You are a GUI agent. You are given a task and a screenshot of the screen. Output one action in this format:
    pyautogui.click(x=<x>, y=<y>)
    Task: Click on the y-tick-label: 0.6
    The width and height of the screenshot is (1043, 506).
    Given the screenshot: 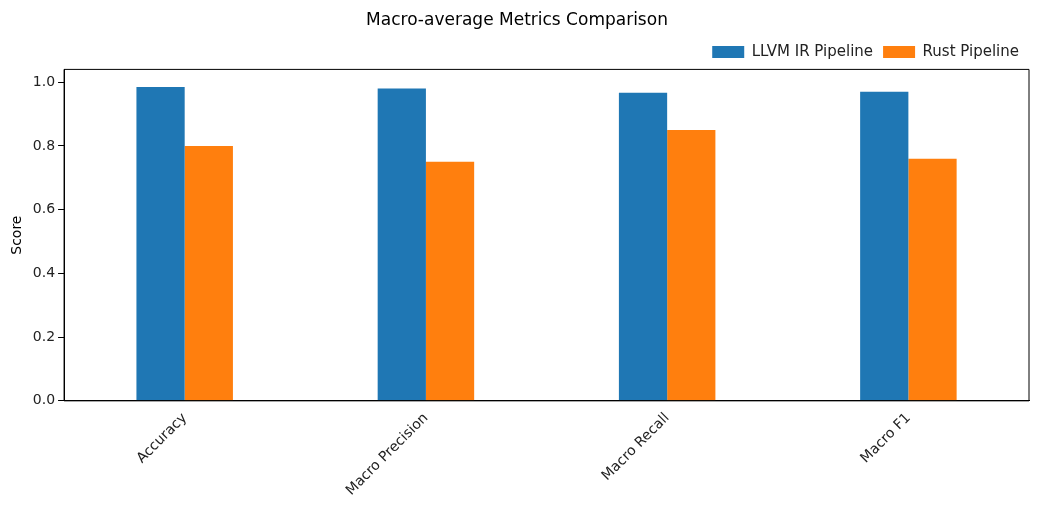 What is the action you would take?
    pyautogui.click(x=44, y=208)
    